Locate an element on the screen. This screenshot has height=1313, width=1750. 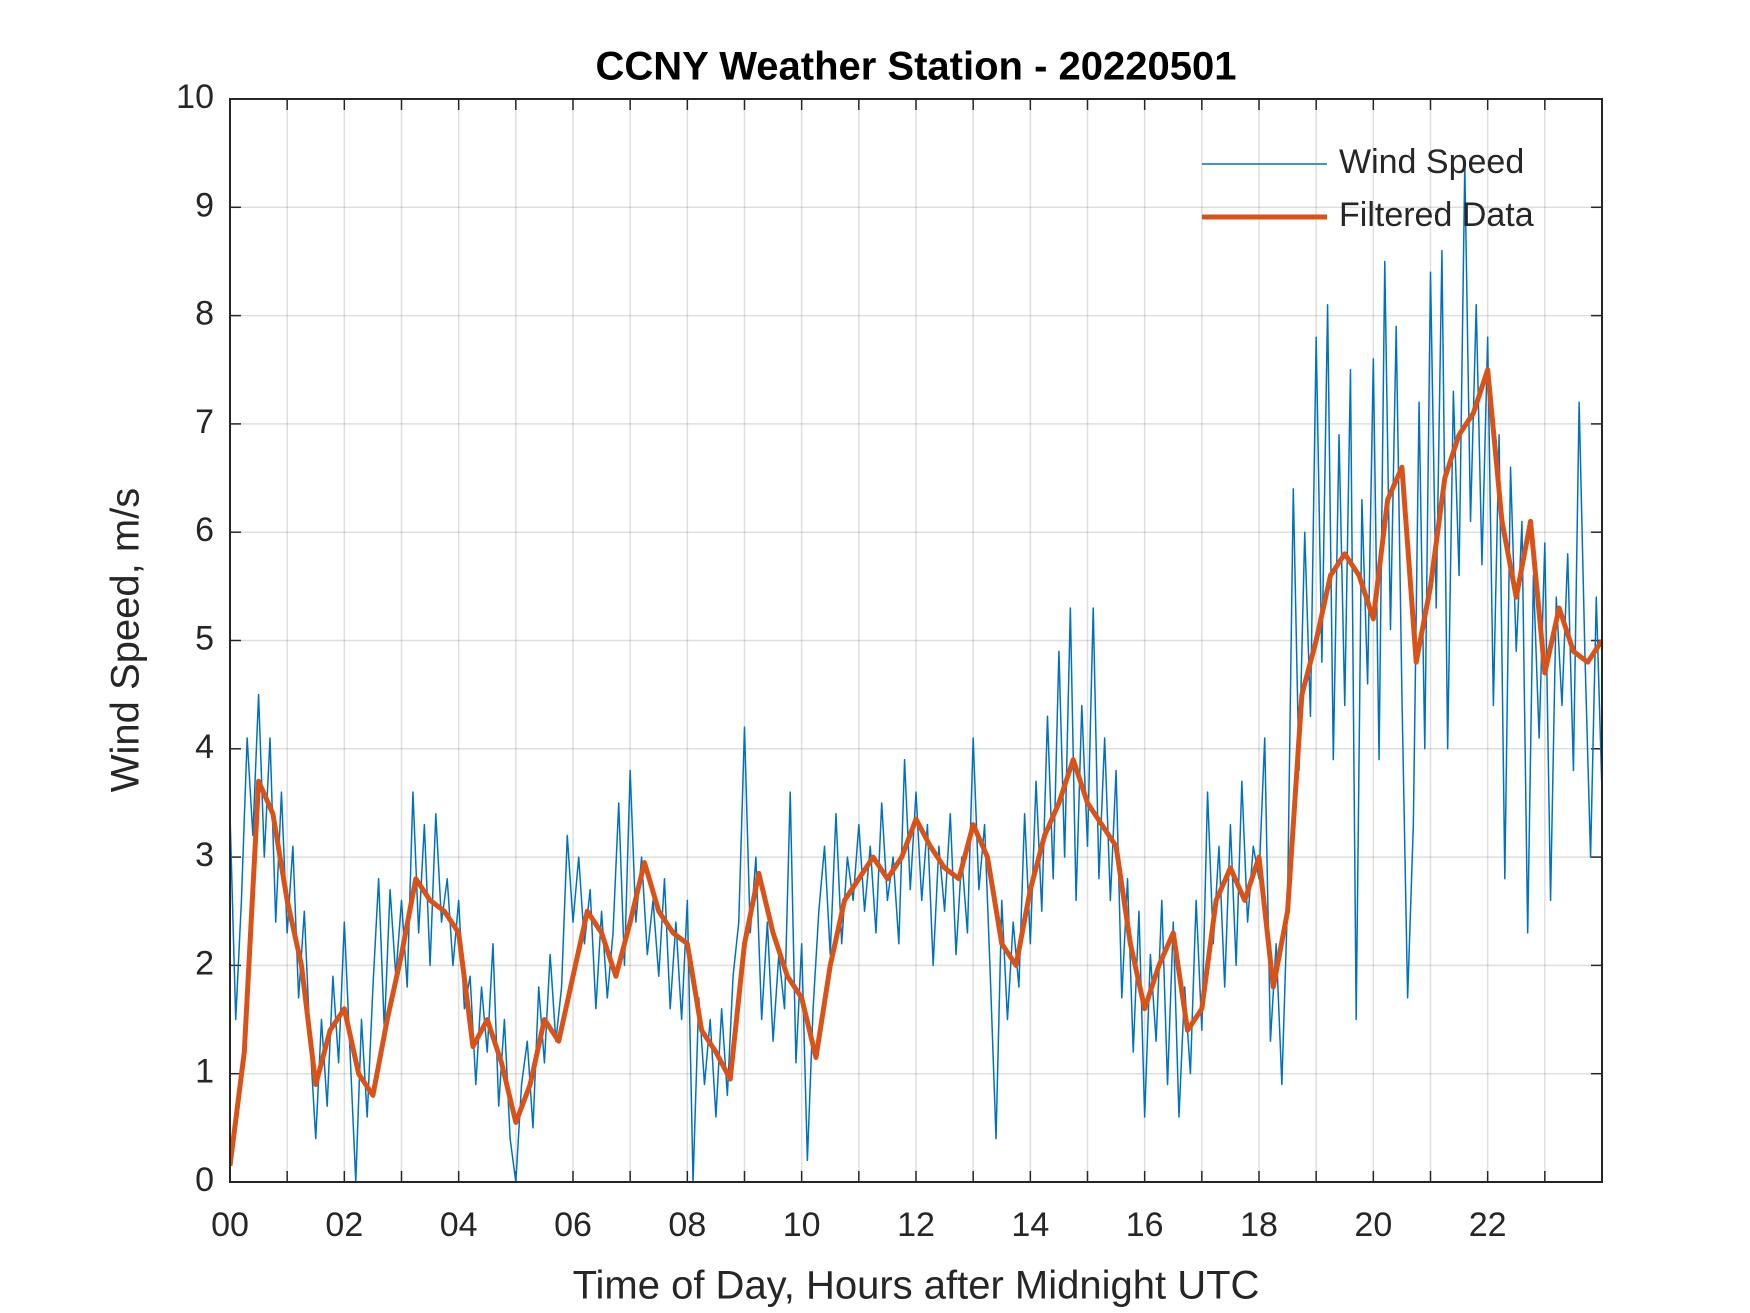
y-tick-label: 10 is located at coordinates (195, 97).